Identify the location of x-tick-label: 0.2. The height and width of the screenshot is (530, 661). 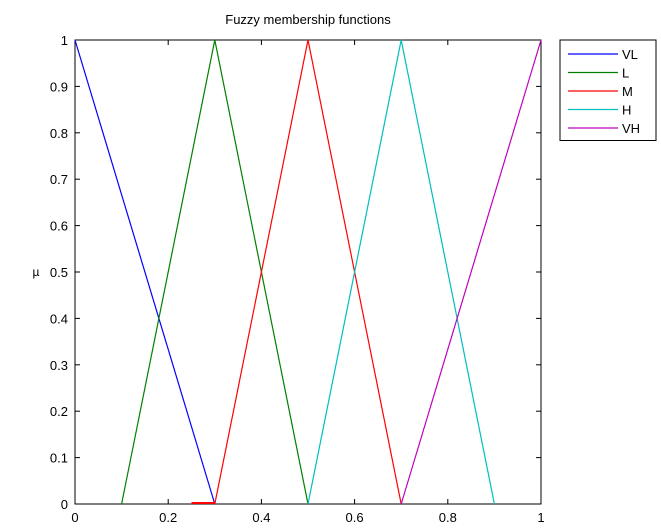
(168, 517).